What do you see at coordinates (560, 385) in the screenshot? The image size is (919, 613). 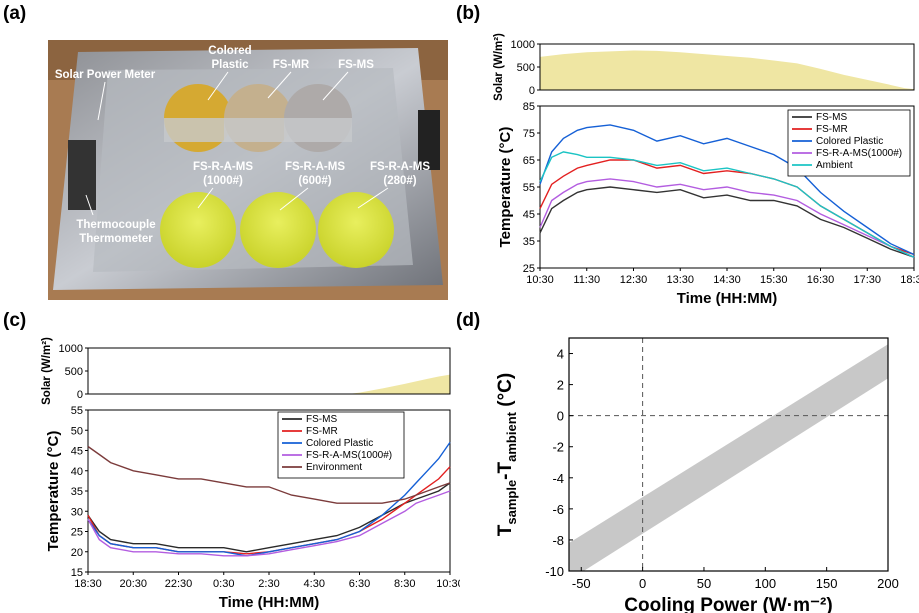 I see `ytick-label: 2` at bounding box center [560, 385].